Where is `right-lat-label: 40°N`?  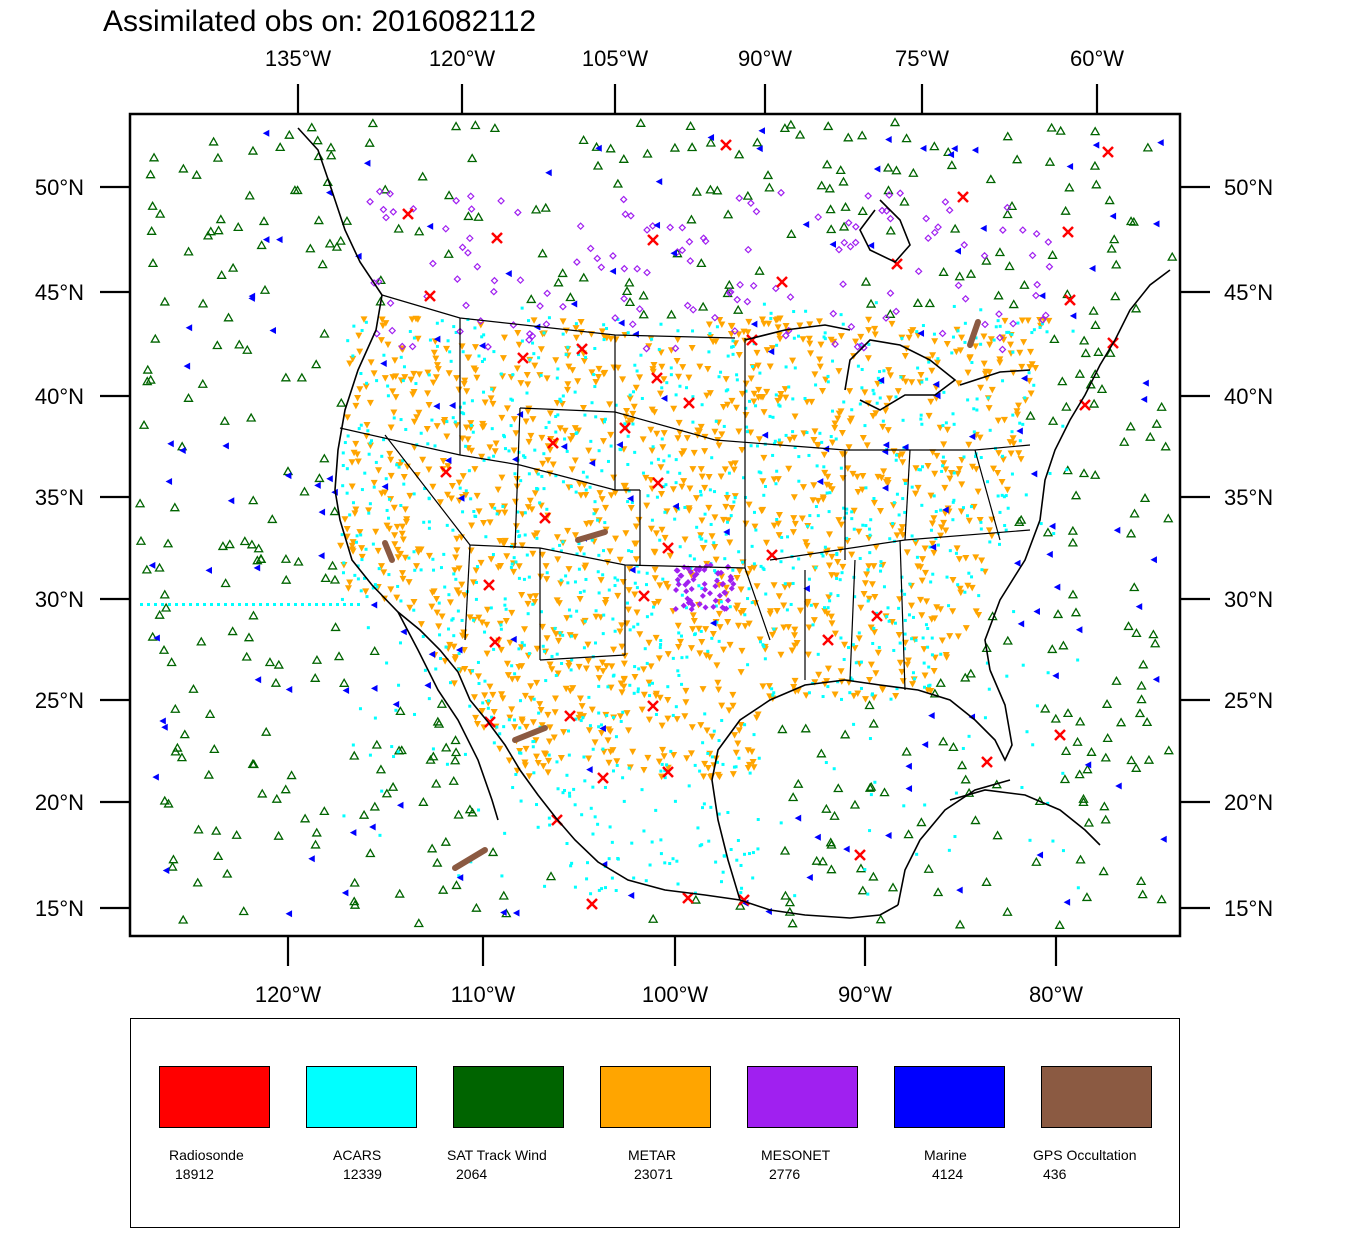
right-lat-label: 40°N is located at coordinates (1248, 396).